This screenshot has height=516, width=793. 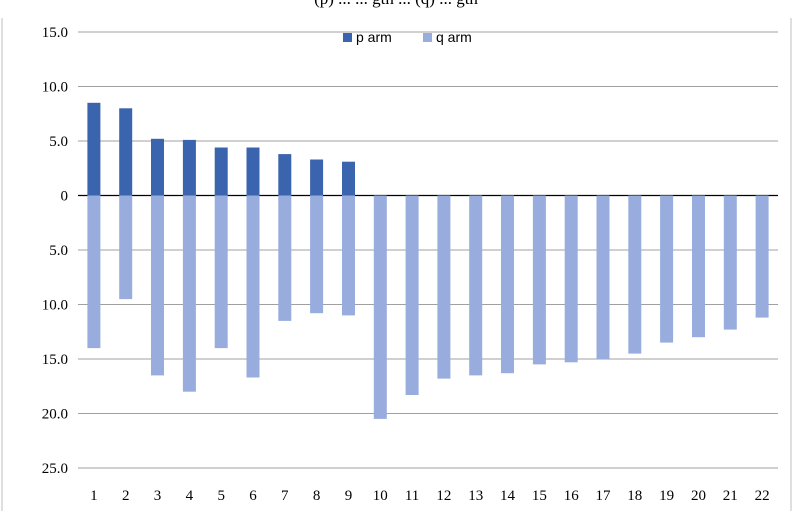 What do you see at coordinates (427, 37) in the screenshot?
I see `legend-swatch-q-arm` at bounding box center [427, 37].